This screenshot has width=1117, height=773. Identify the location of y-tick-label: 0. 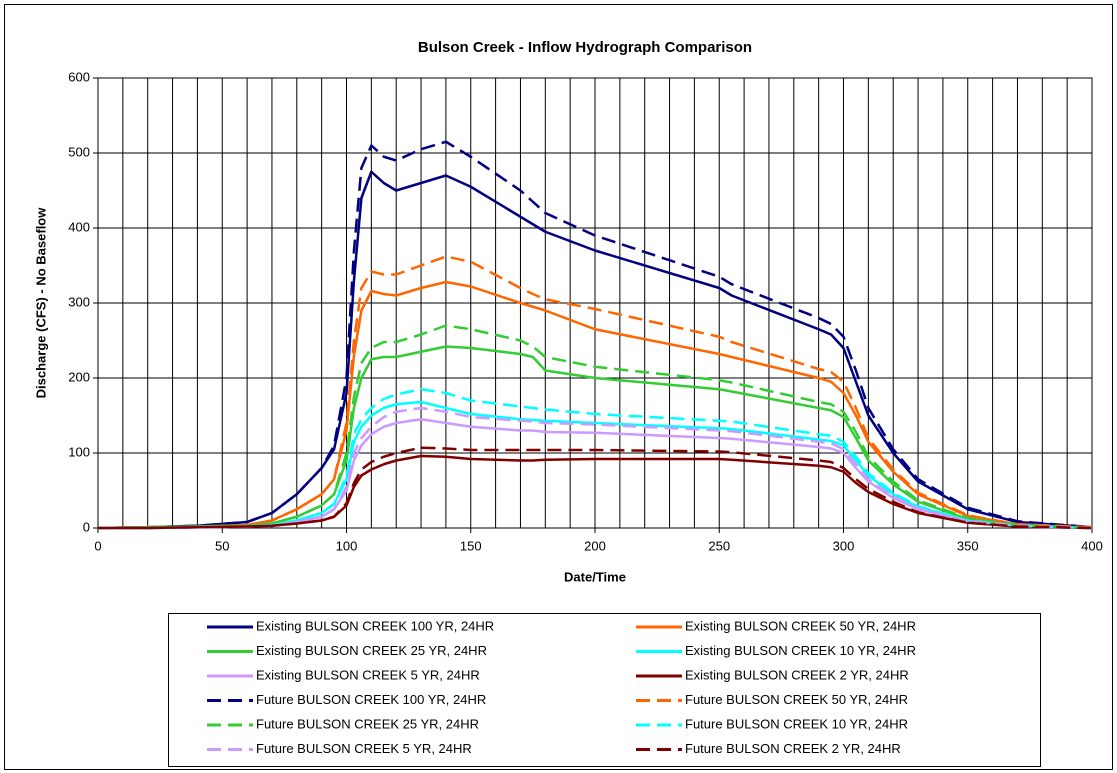
(86, 526).